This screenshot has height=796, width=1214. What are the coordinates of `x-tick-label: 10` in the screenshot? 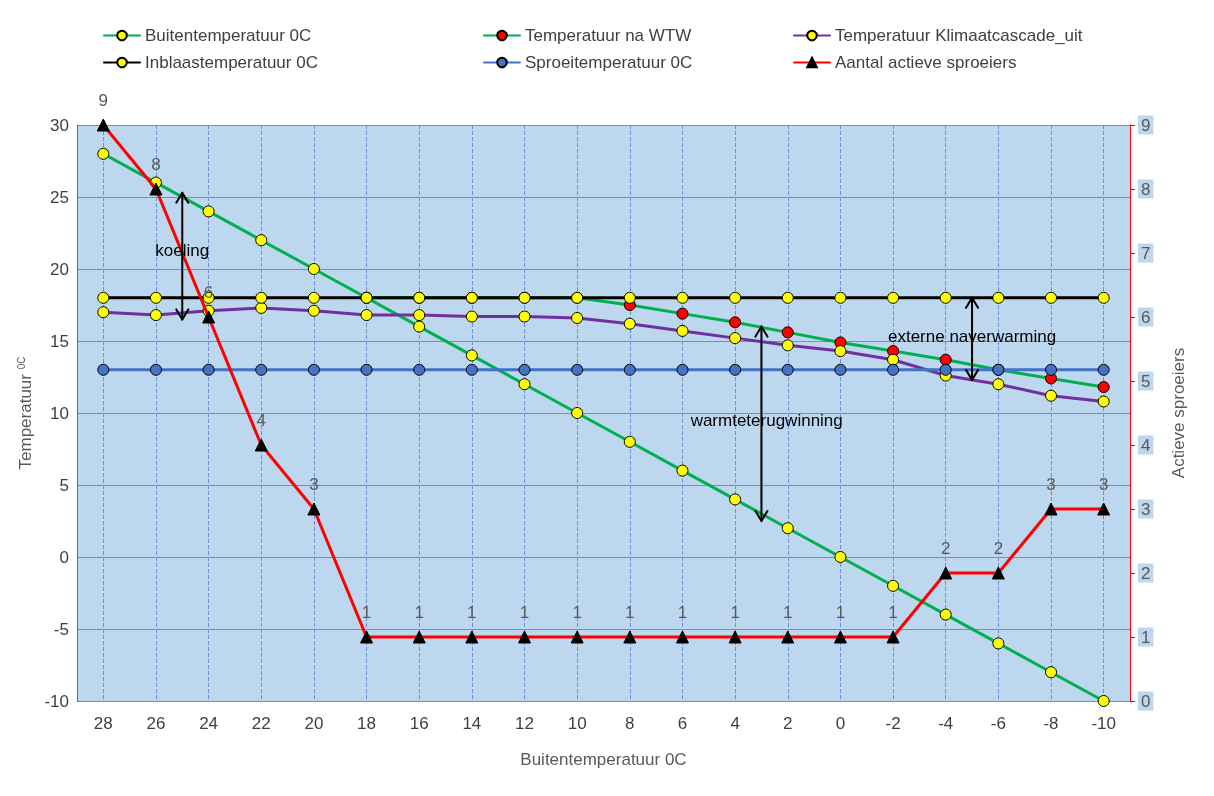 It's located at (577, 723).